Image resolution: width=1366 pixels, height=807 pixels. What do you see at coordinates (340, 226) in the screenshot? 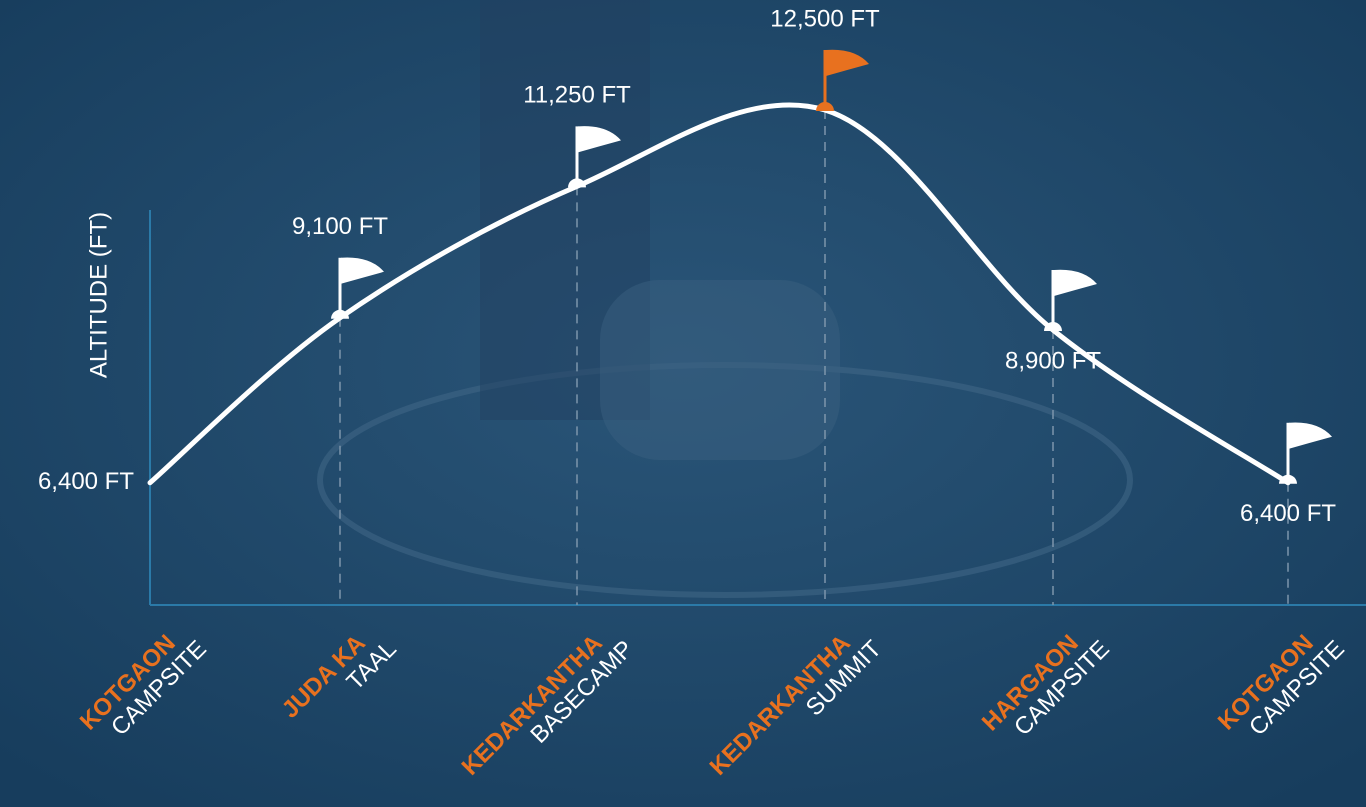
I see `value-label: 9,100 FT` at bounding box center [340, 226].